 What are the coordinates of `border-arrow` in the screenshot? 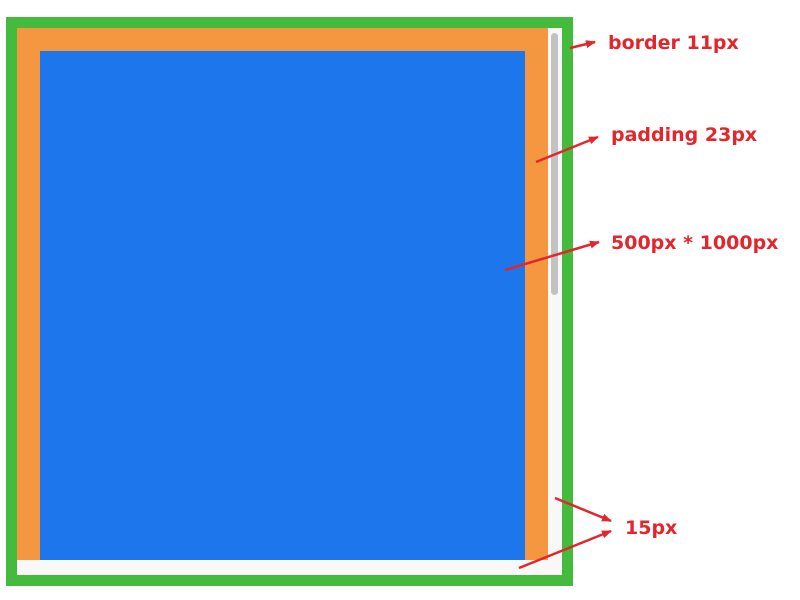 It's located at (582, 45).